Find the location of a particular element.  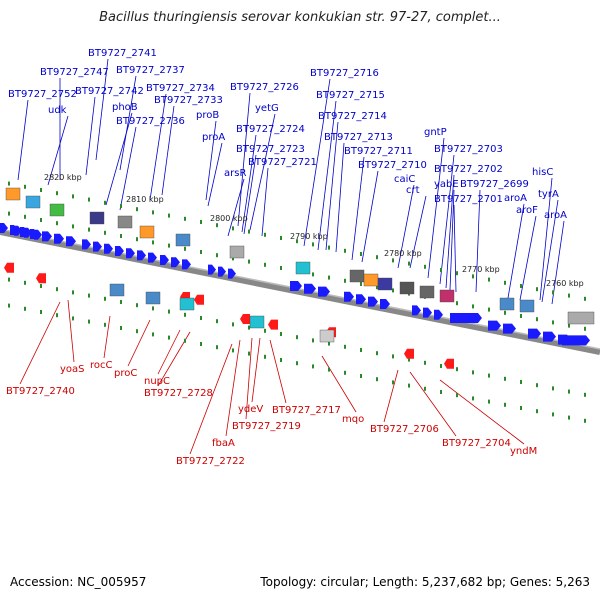

forward-gene-label: BT9727_2715 is located at coordinates (350, 95).